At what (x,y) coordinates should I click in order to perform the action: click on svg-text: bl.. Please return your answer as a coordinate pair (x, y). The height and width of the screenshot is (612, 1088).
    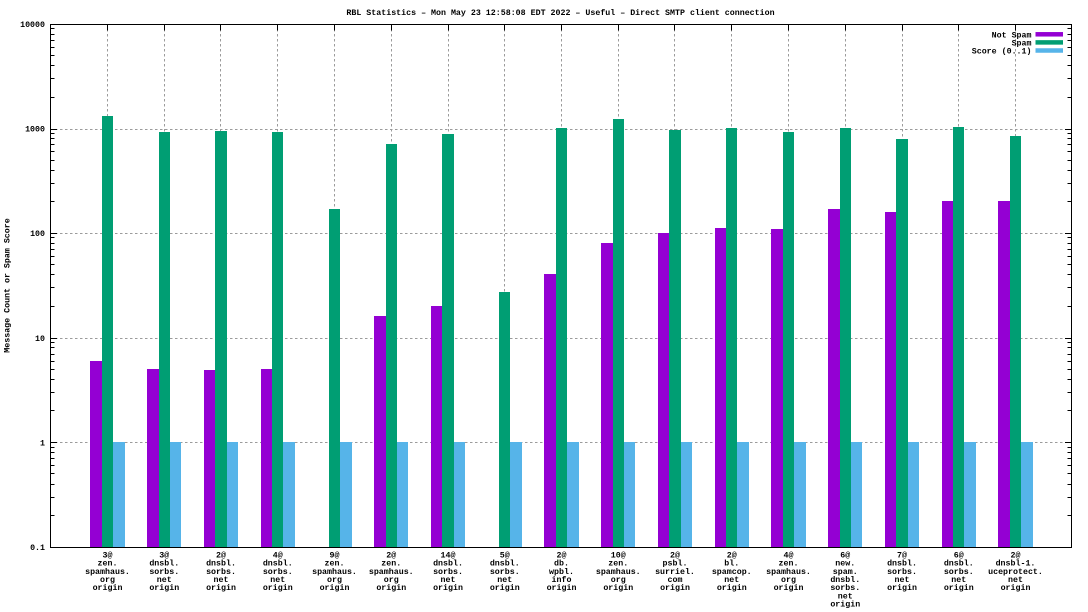
    Looking at the image, I should click on (731, 564).